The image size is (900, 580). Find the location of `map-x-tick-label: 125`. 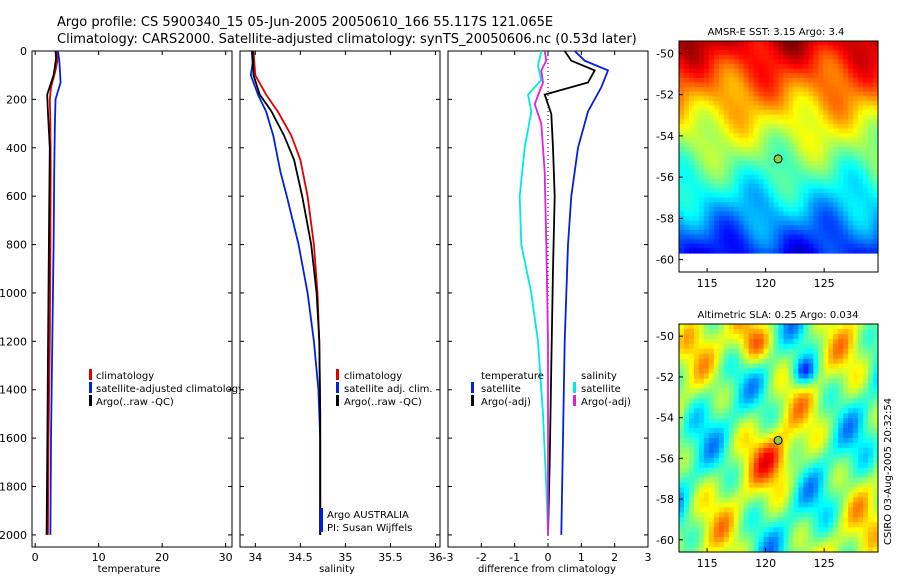

map-x-tick-label: 125 is located at coordinates (824, 283).